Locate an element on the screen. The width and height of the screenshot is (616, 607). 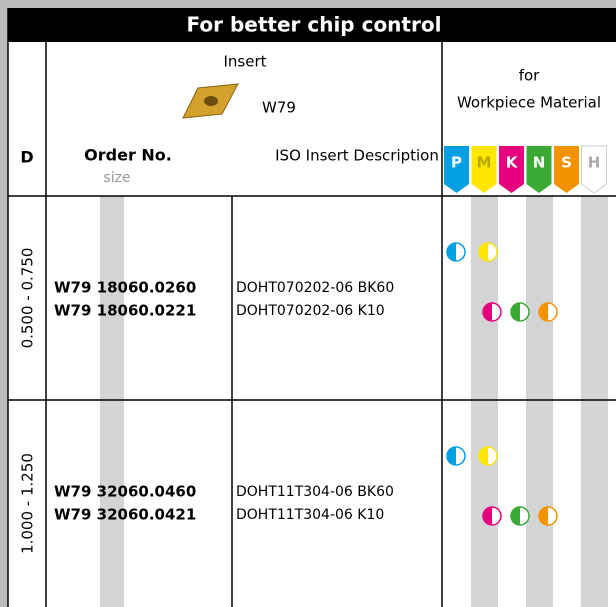
column-subheader: size is located at coordinates (116, 178).